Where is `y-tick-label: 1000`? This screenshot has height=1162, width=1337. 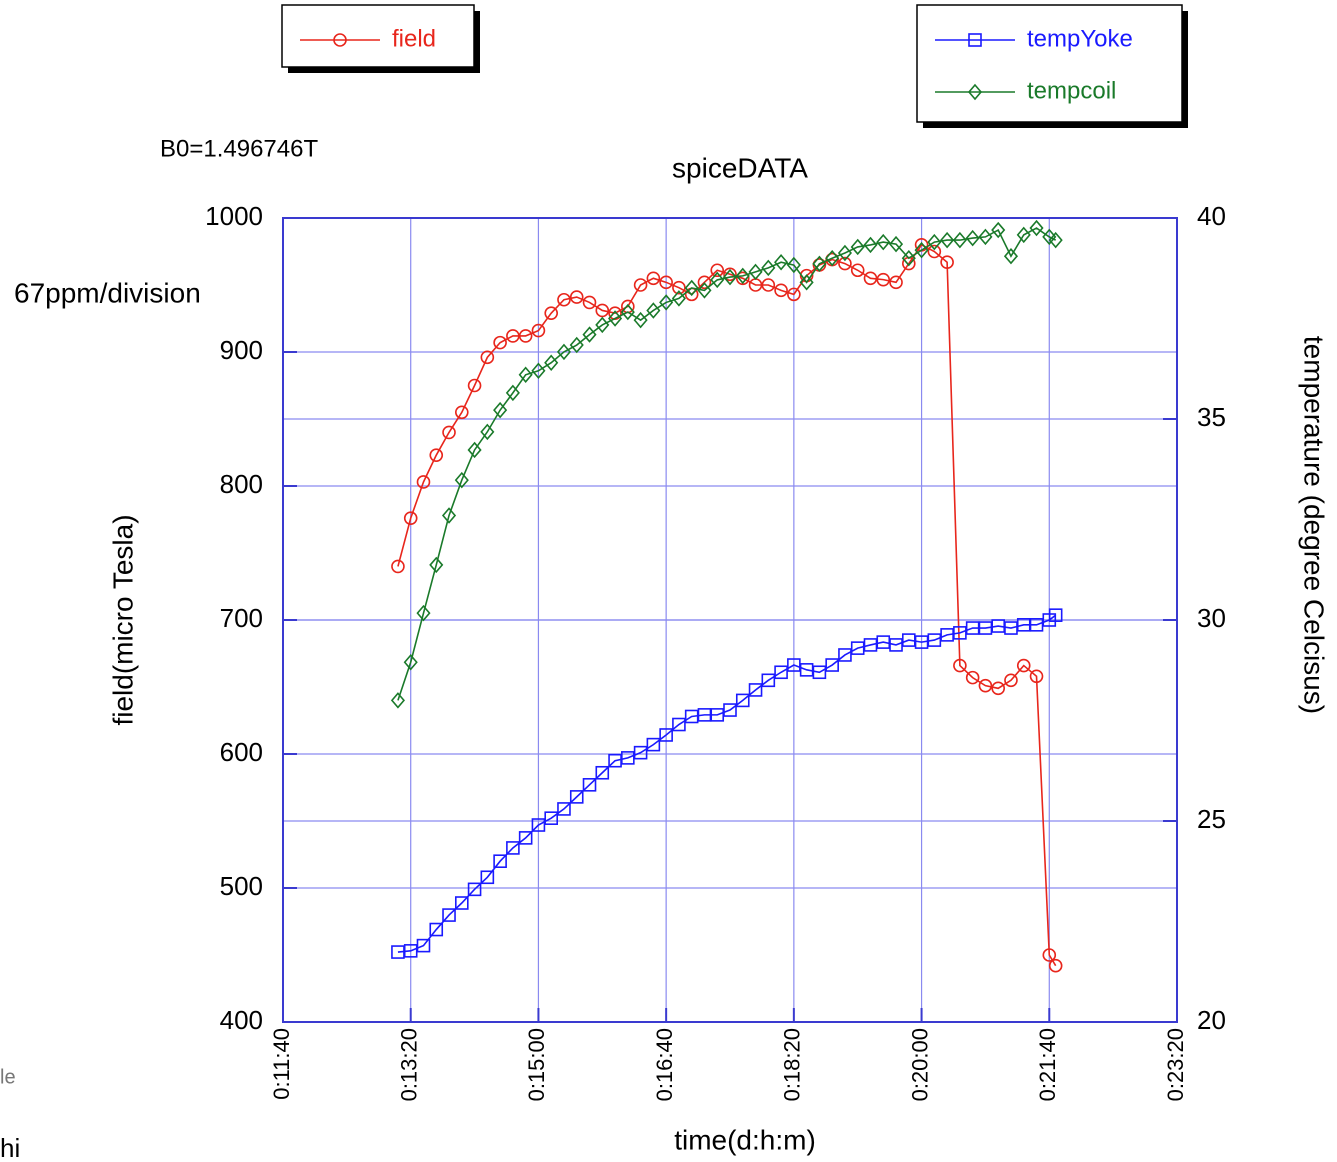 y-tick-label: 1000 is located at coordinates (234, 216).